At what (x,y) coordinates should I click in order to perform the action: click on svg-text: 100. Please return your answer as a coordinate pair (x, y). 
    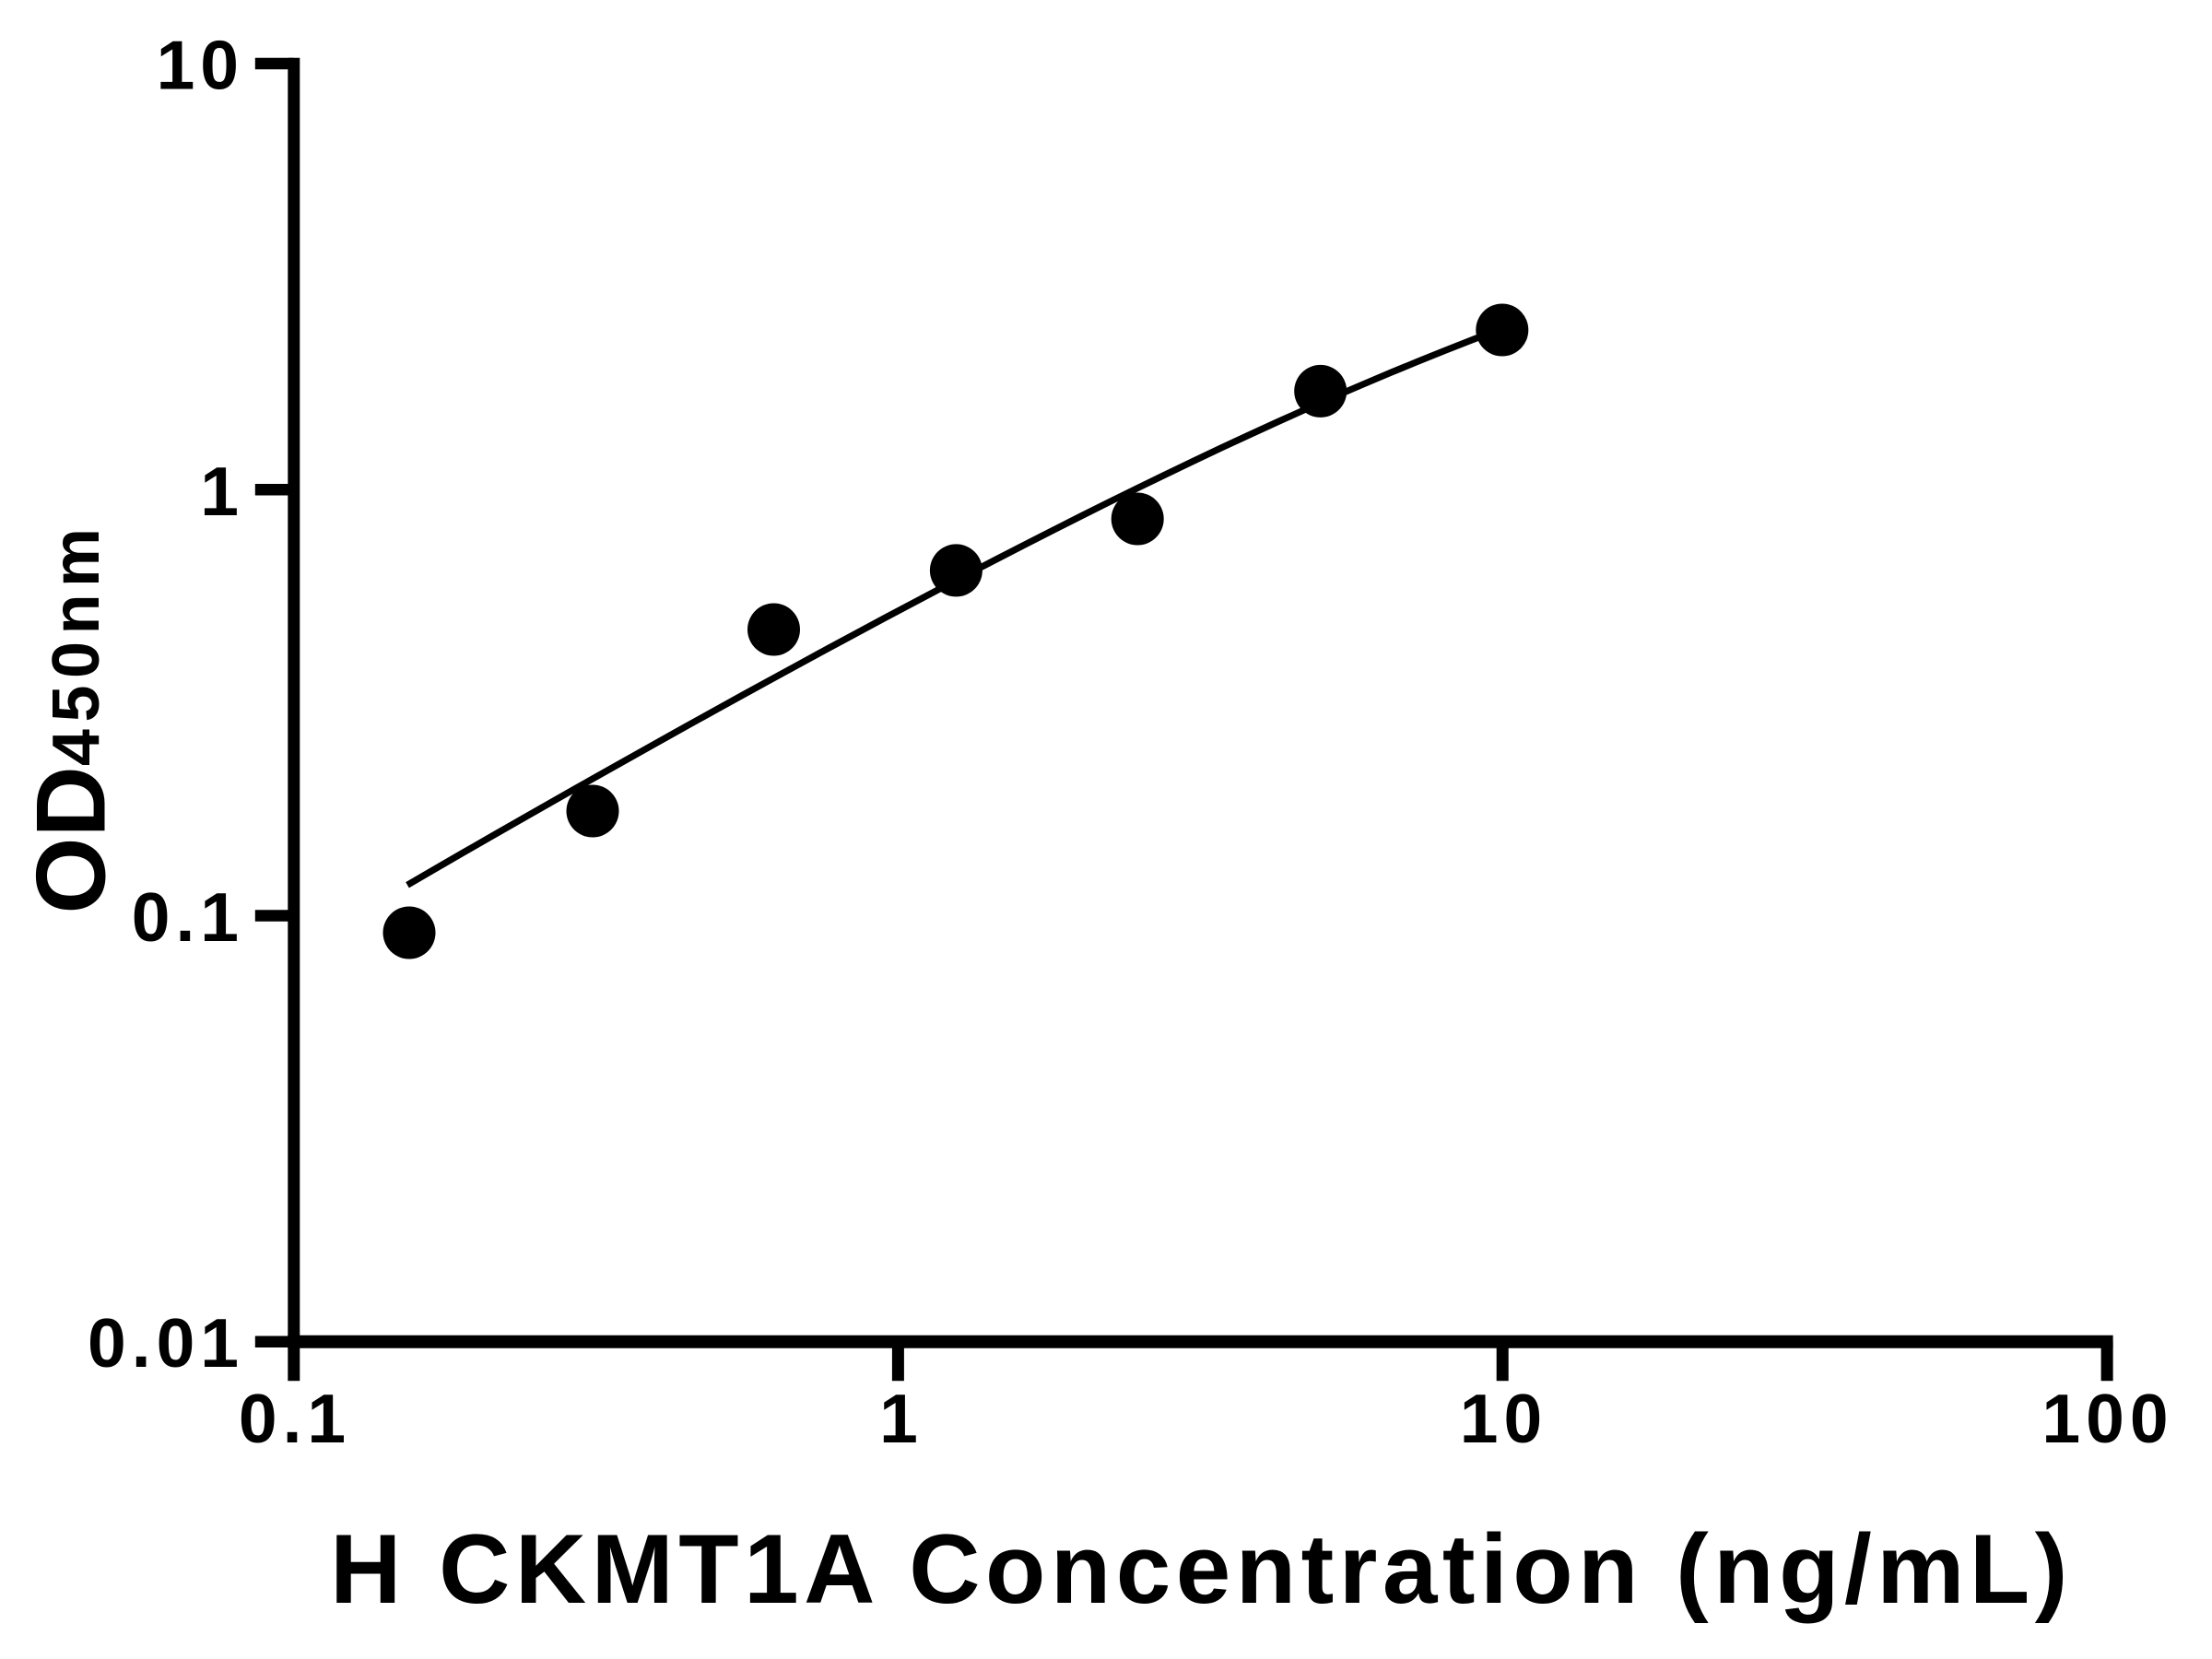
    Looking at the image, I should click on (2107, 1418).